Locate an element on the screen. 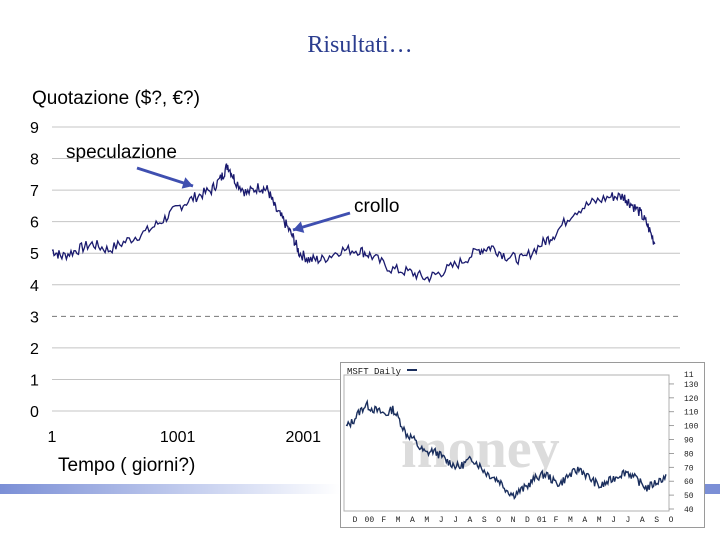 The image size is (720, 540). x-axis-label: Tempo ( giorni?) is located at coordinates (126, 465).